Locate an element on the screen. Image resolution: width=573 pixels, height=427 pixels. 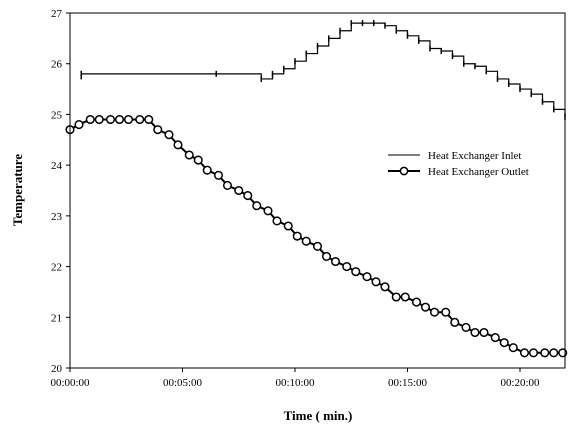
y-tick-label: 23 is located at coordinates (57, 217).